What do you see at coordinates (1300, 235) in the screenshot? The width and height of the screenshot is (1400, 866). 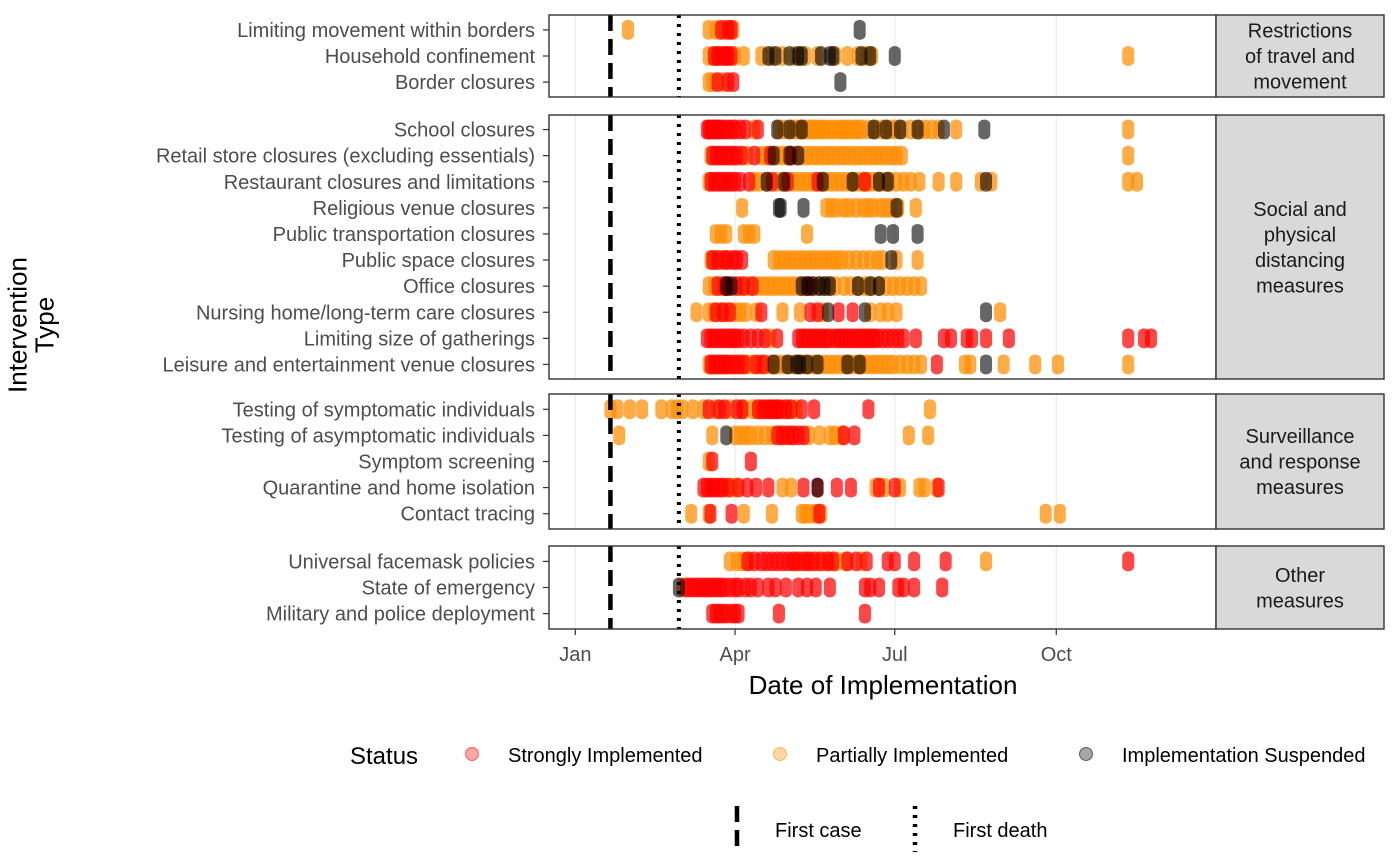 I see `text-line: physical` at bounding box center [1300, 235].